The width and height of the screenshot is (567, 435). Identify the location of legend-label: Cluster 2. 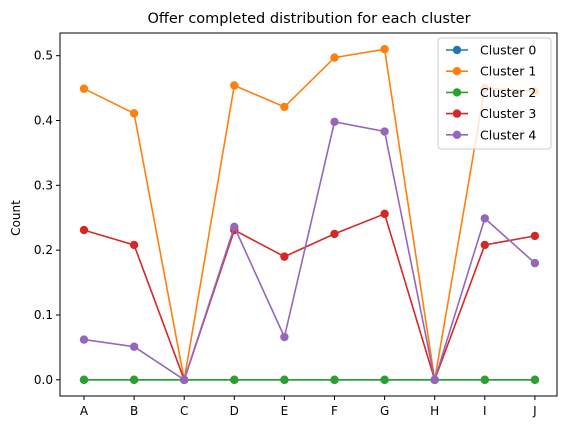
(508, 92).